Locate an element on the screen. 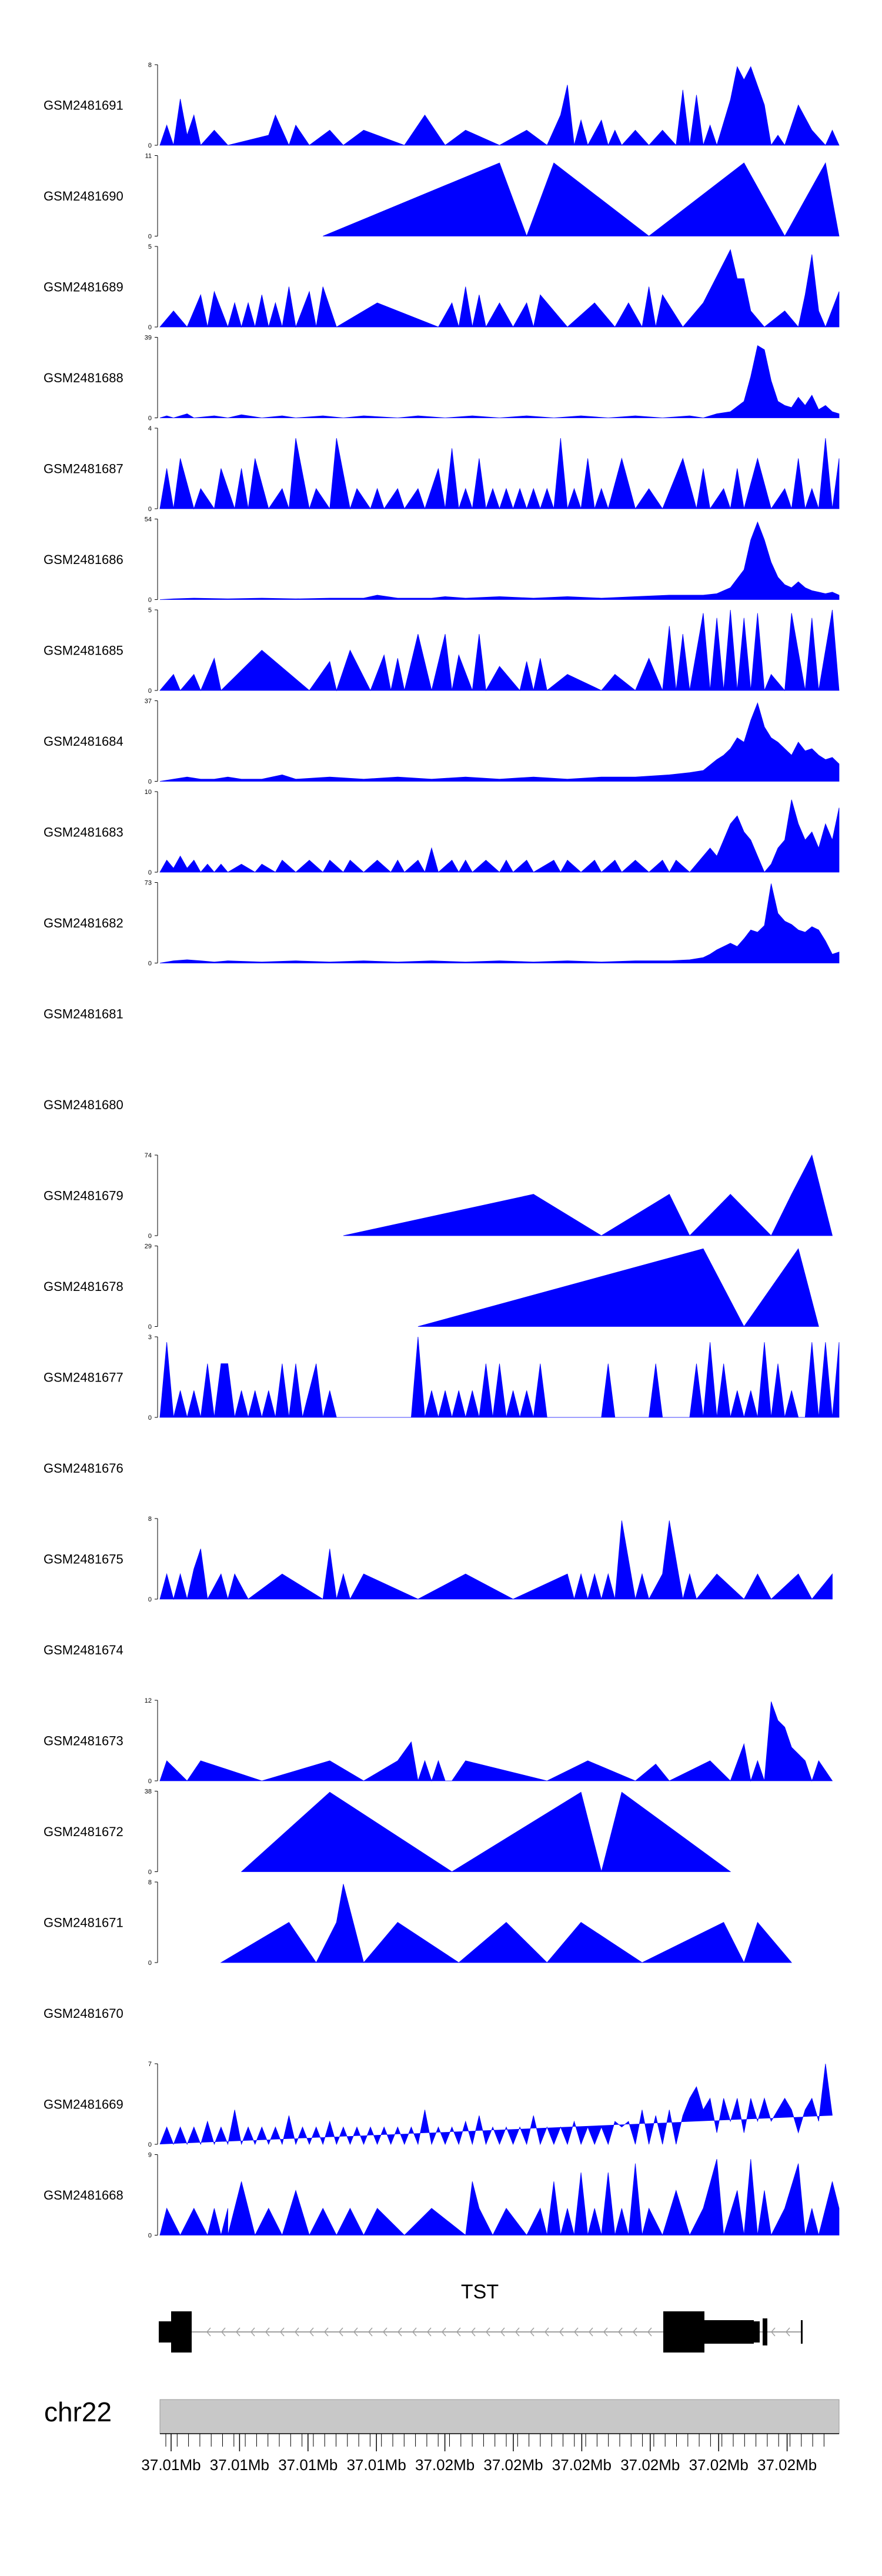 The image size is (882, 2576). track-label: GSM2481689 is located at coordinates (83, 287).